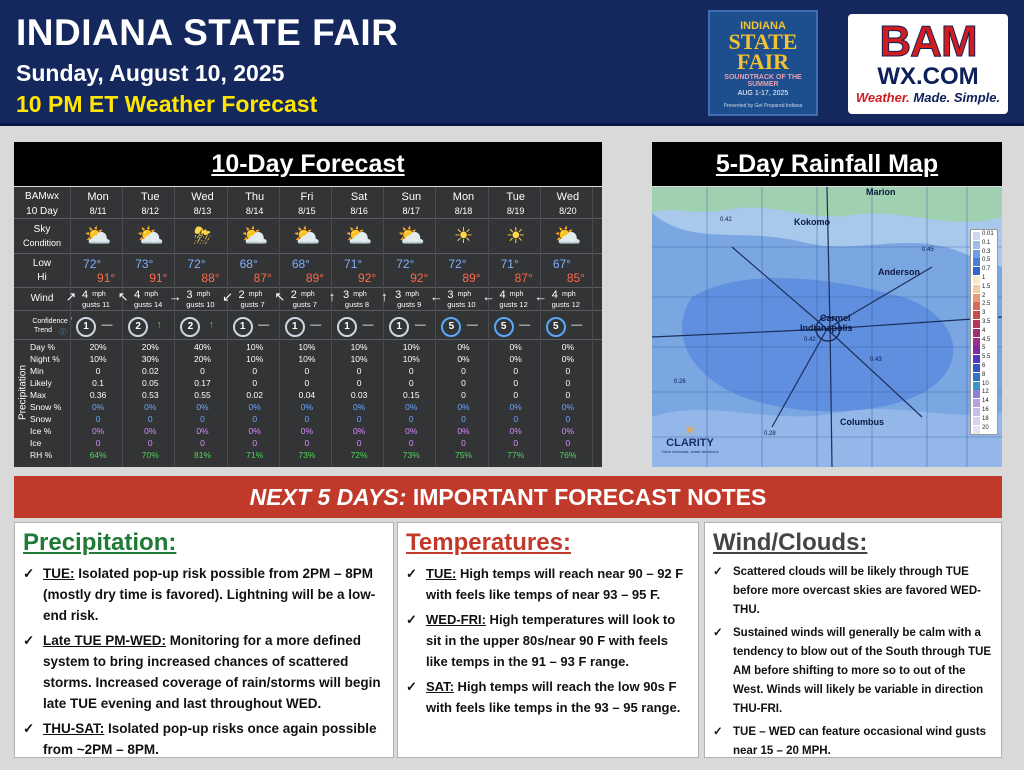 The height and width of the screenshot is (770, 1024). Describe the element at coordinates (419, 278) in the screenshot. I see `high-temp: 92°` at that location.